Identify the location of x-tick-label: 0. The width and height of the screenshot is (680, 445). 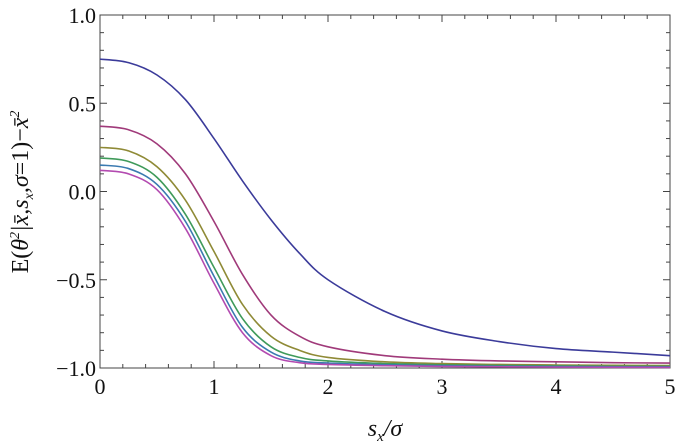
(100, 386).